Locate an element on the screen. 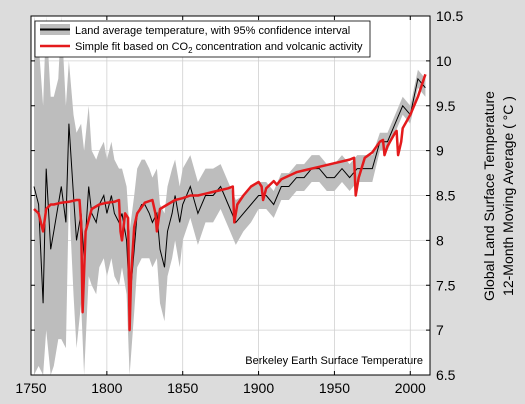  y-tick-label: 9.5 is located at coordinates (446, 106).